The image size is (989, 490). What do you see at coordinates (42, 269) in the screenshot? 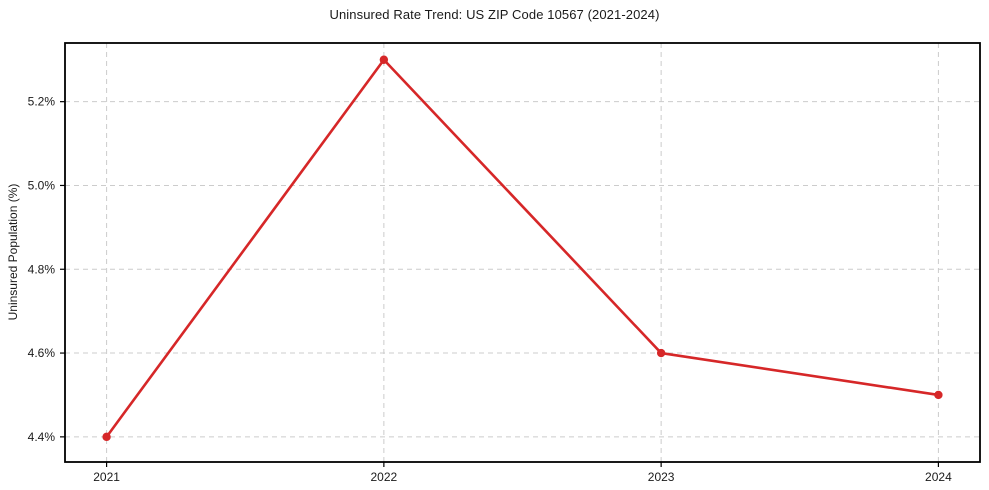
I see `y-tick-label: 4.8%` at bounding box center [42, 269].